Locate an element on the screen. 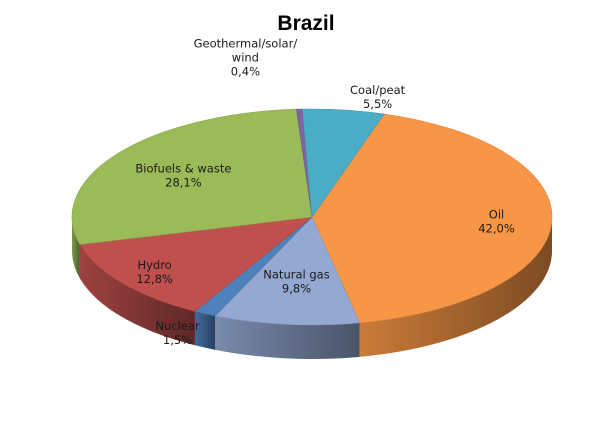 The width and height of the screenshot is (612, 438). slice-coal-peat is located at coordinates (343, 163).